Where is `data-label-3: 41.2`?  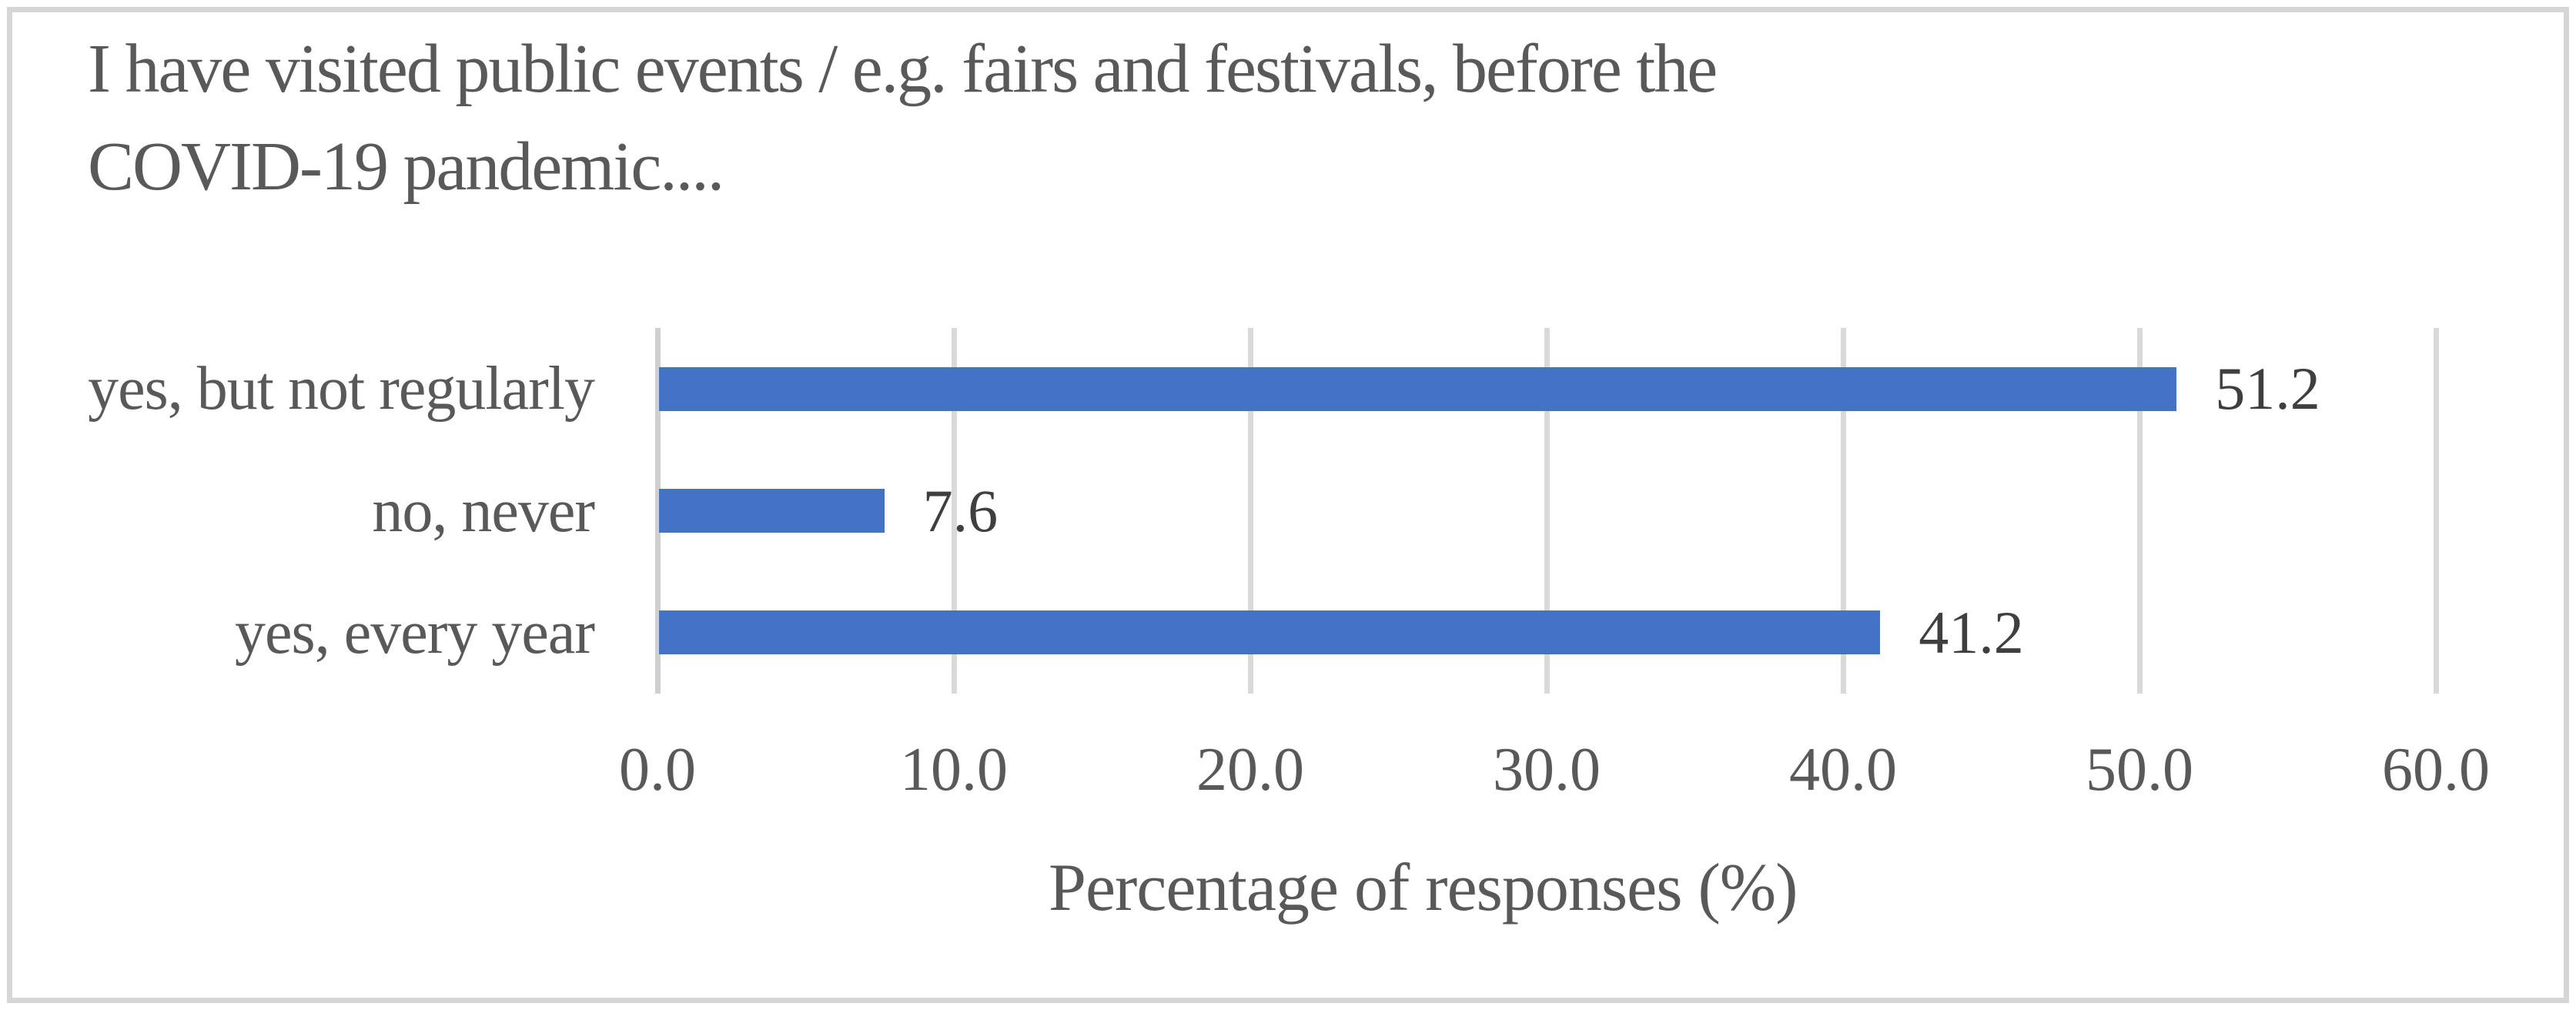
data-label-3: 41.2 is located at coordinates (1972, 632).